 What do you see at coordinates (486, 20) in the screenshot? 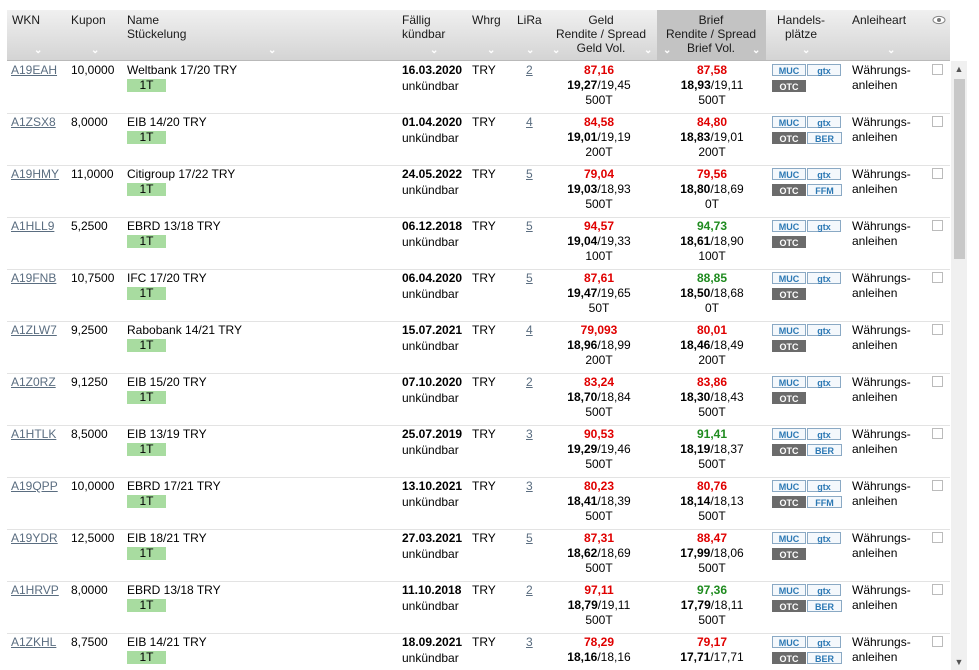
I see `header-whrg: Whrg` at bounding box center [486, 20].